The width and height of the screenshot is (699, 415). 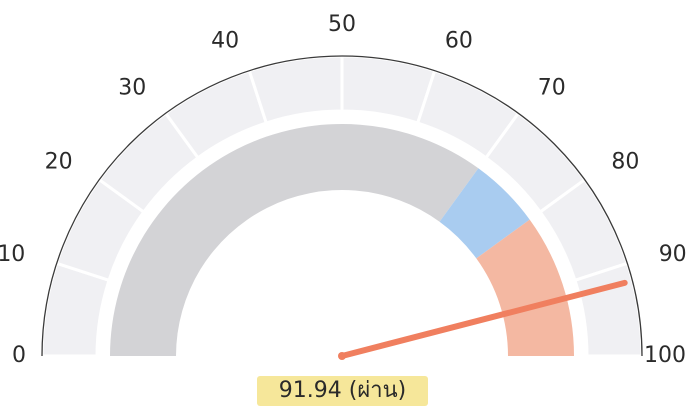 I want to click on tick-label: 30, so click(x=132, y=88).